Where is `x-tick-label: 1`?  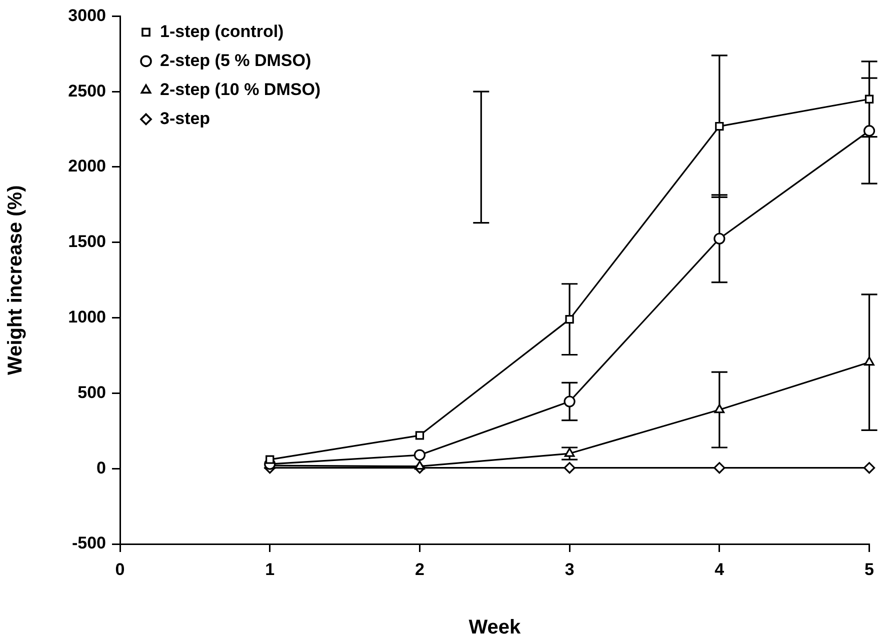
x-tick-label: 1 is located at coordinates (270, 569).